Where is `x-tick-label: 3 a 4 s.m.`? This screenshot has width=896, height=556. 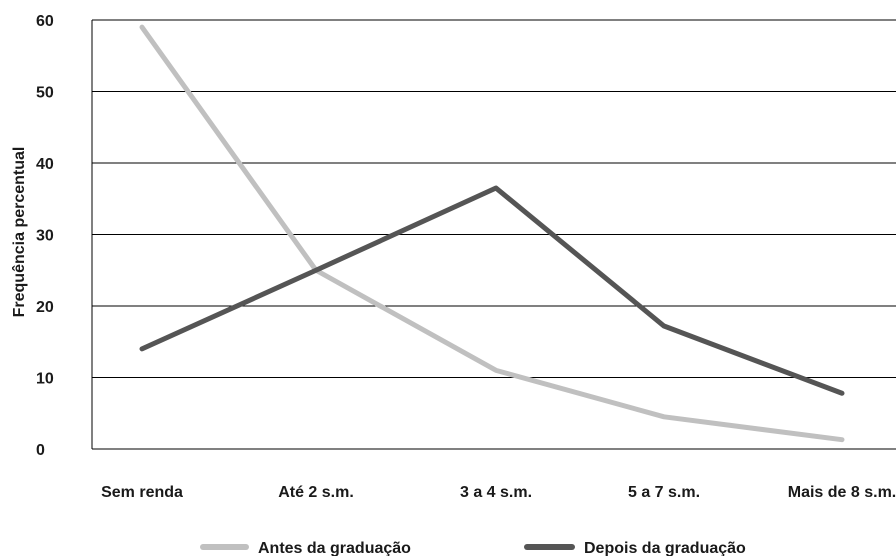 x-tick-label: 3 a 4 s.m. is located at coordinates (496, 492).